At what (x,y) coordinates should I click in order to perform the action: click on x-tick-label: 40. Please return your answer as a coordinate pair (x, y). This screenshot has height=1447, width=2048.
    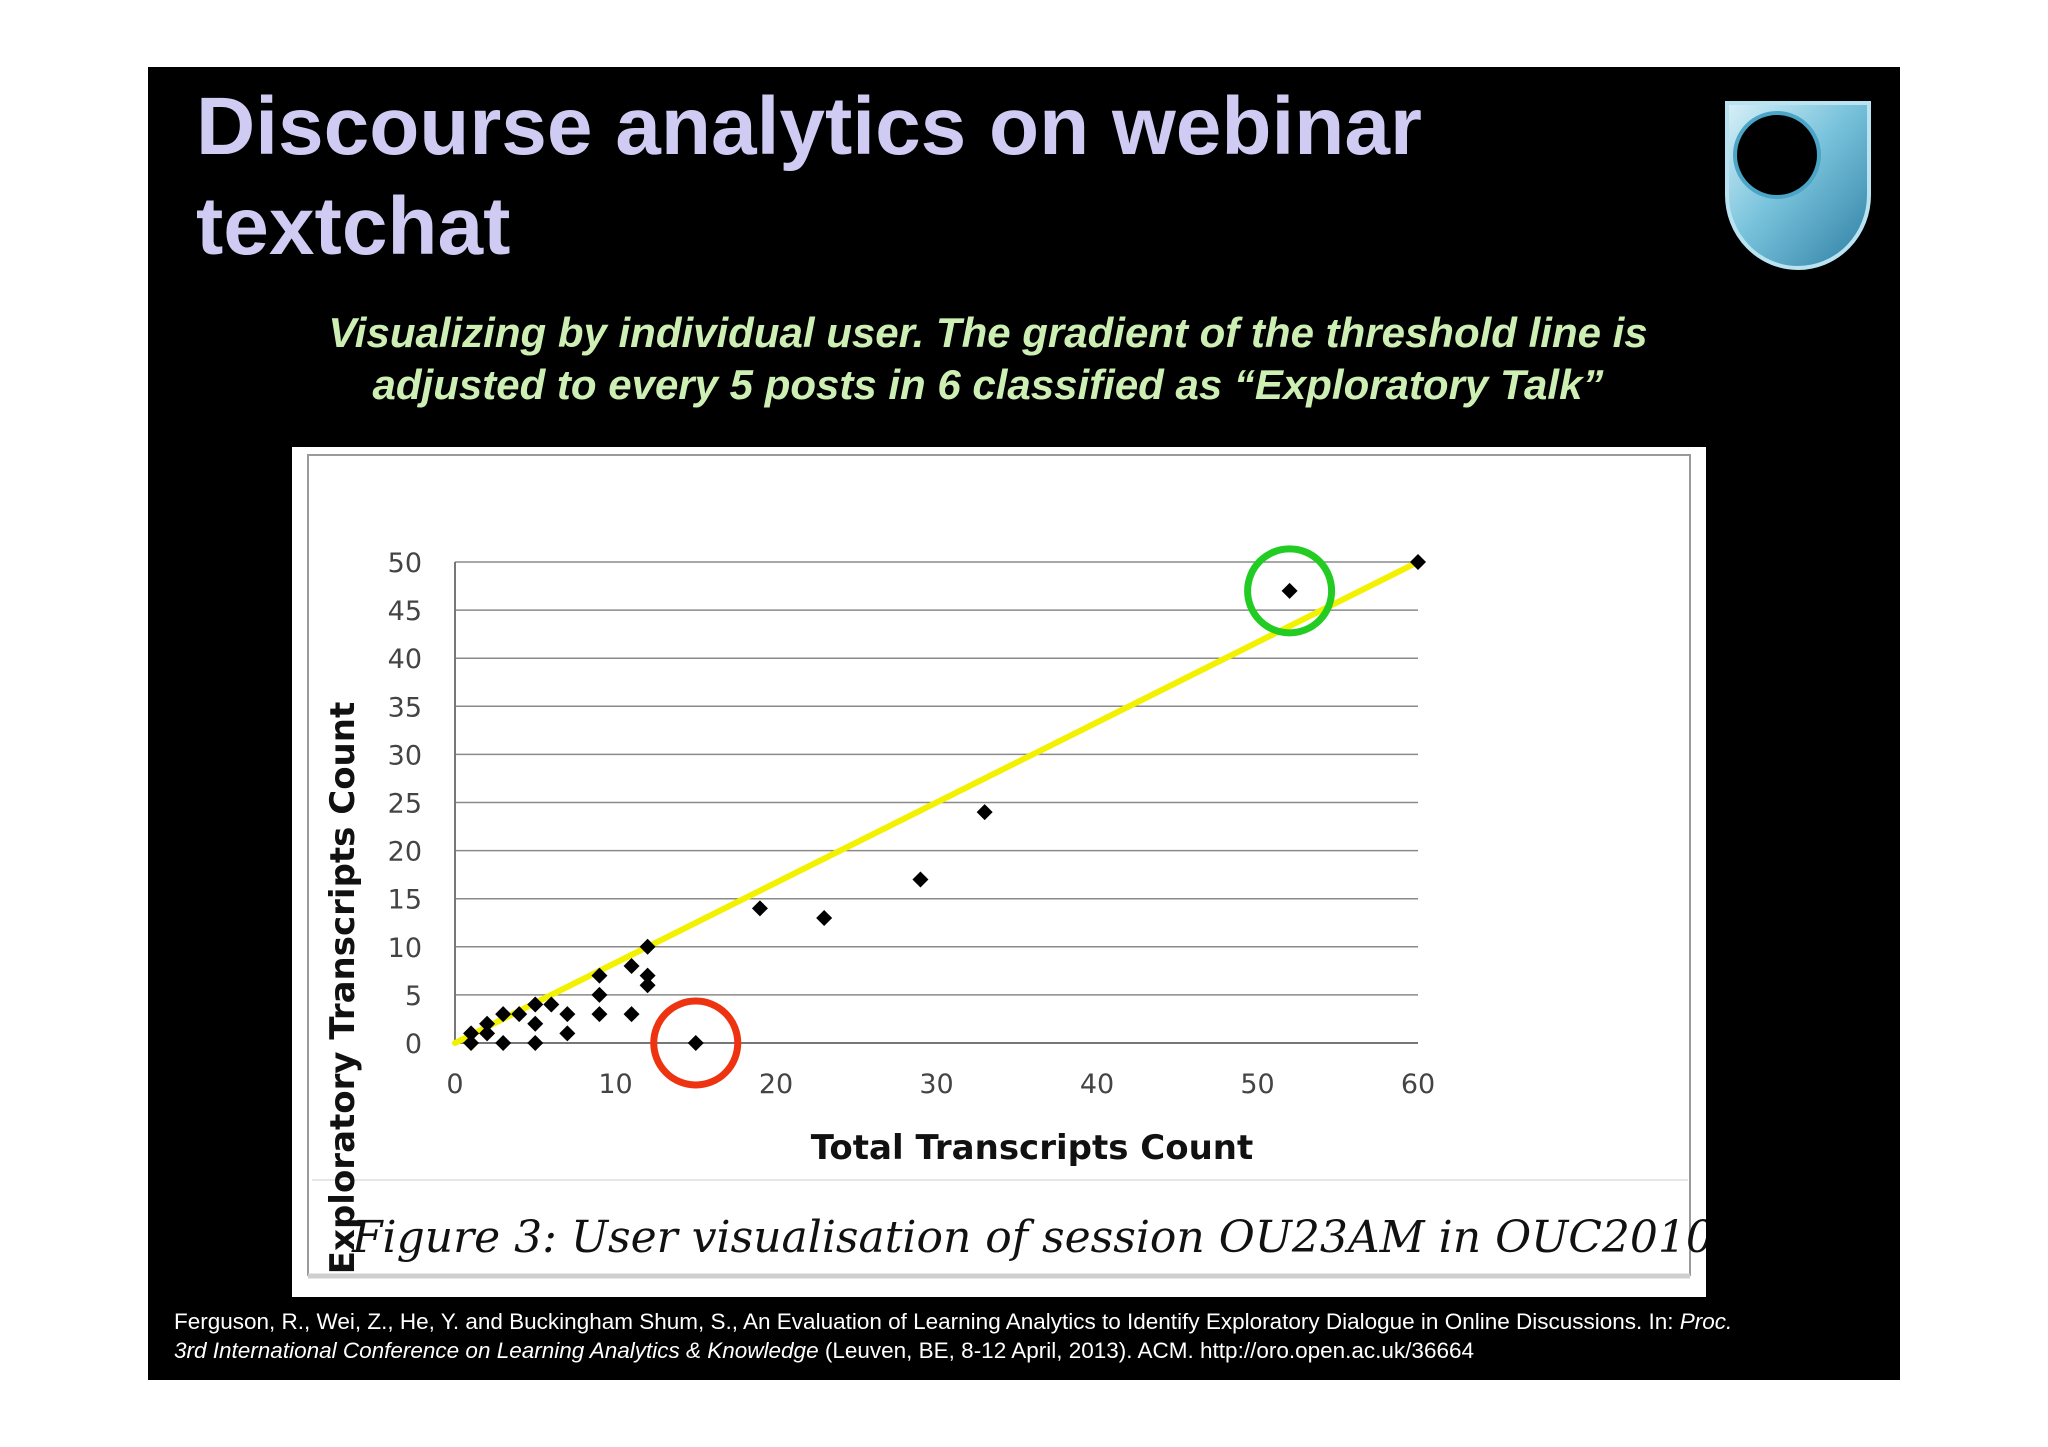
    Looking at the image, I should click on (1097, 1084).